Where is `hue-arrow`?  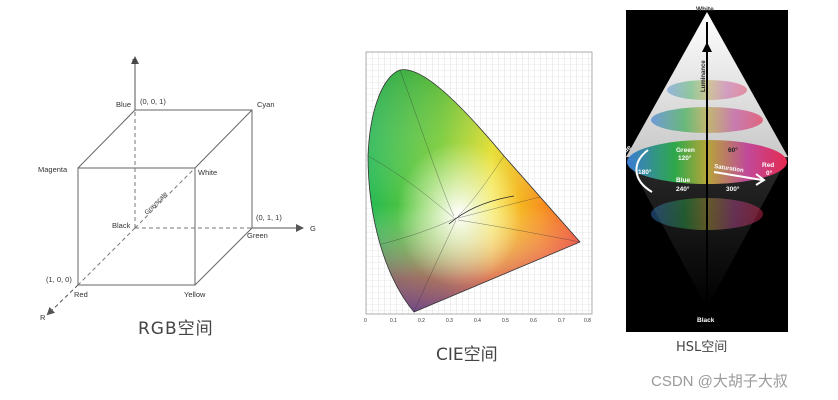 hue-arrow is located at coordinates (644, 171).